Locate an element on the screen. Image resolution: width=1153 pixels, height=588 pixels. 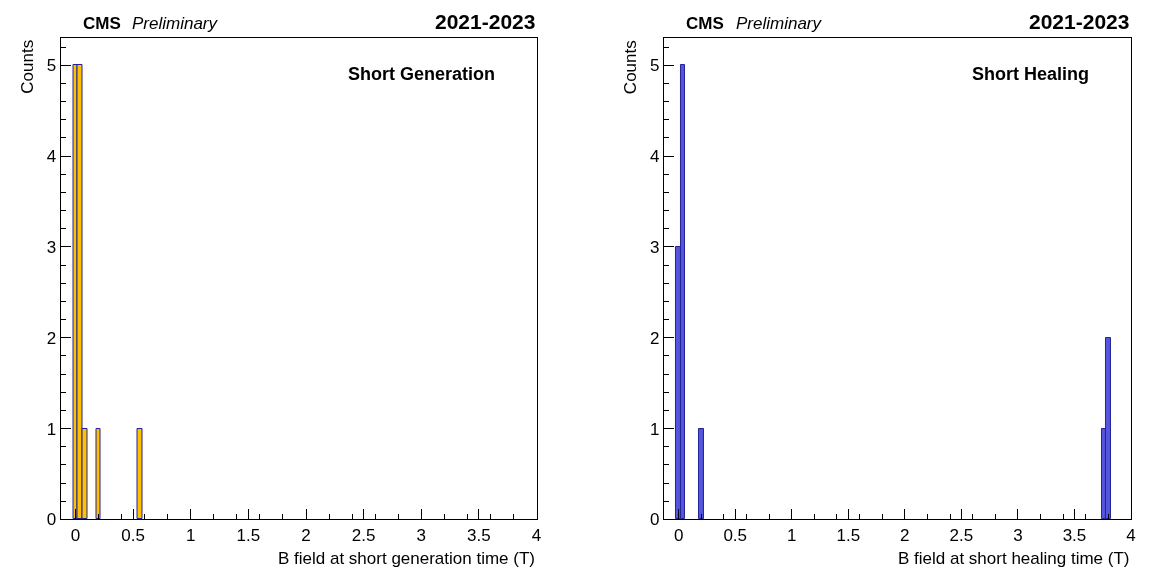
x-axis-title: B field at short generation time (T) is located at coordinates (407, 558).